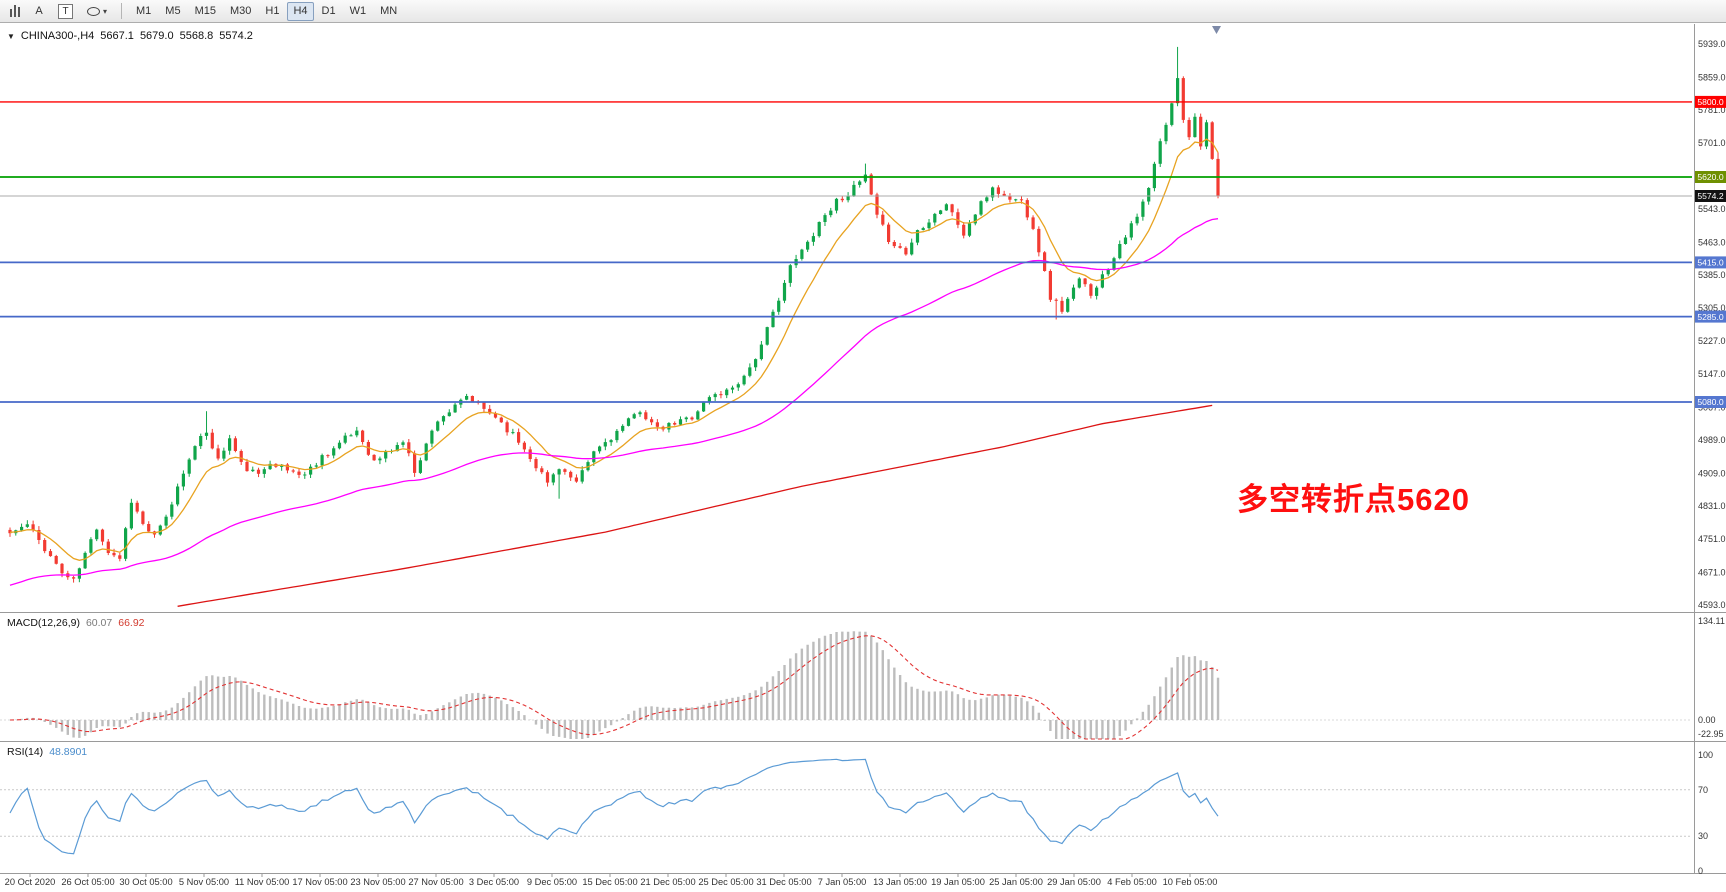  What do you see at coordinates (87, 882) in the screenshot?
I see `svg-text: 26 Oct 05:00` at bounding box center [87, 882].